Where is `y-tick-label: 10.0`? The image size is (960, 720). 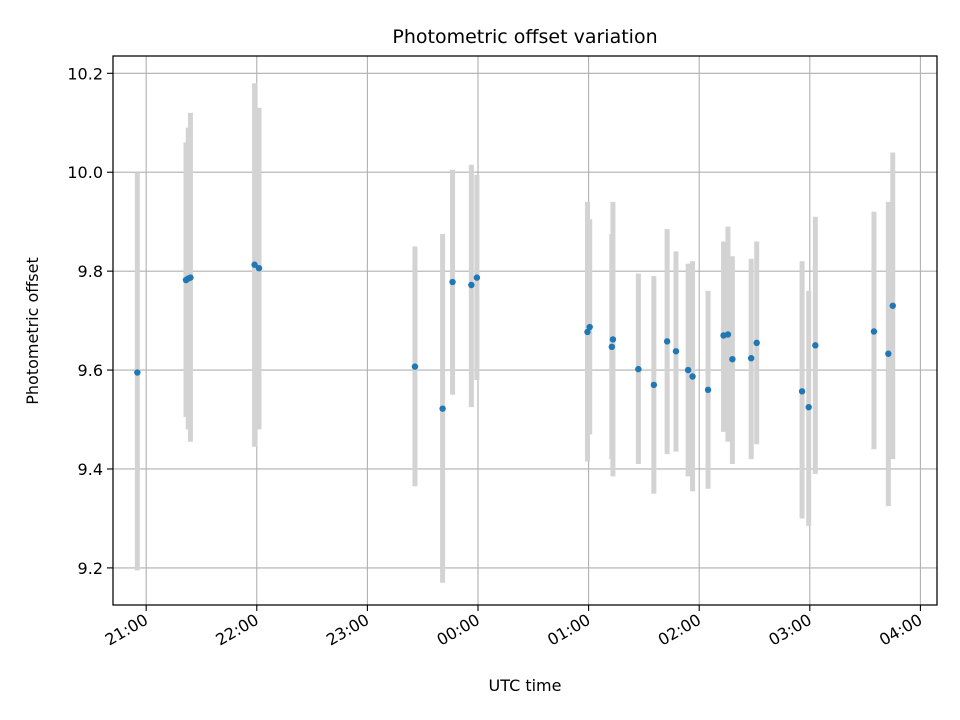 y-tick-label: 10.0 is located at coordinates (85, 172).